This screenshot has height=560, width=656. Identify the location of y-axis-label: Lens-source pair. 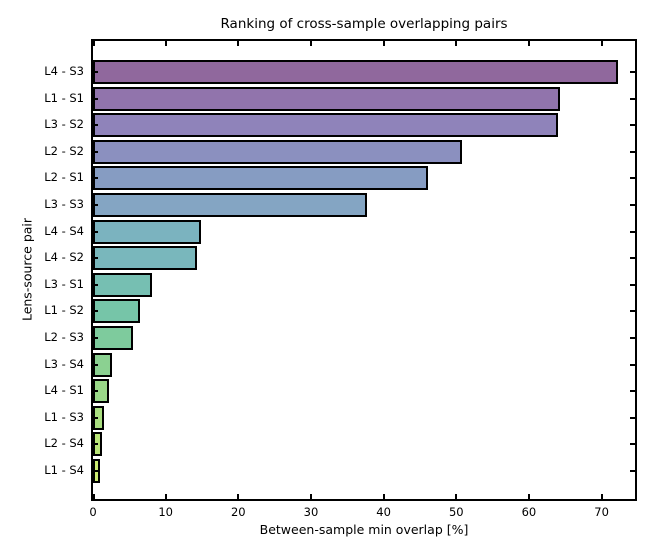
(27, 269).